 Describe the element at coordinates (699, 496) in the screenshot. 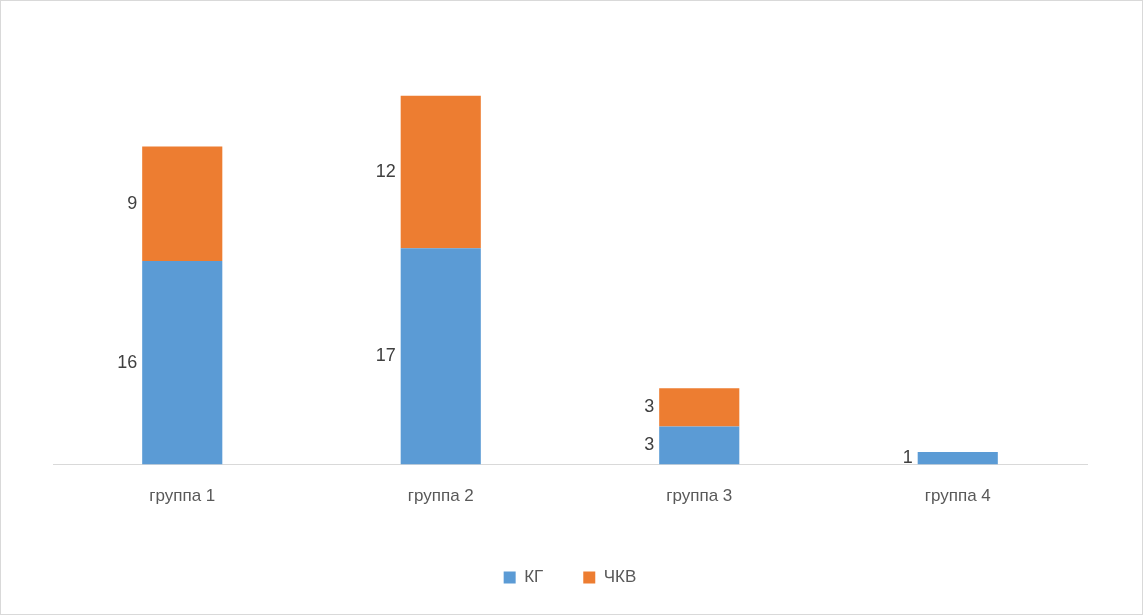

I see `x-tick-label: группа 3` at that location.